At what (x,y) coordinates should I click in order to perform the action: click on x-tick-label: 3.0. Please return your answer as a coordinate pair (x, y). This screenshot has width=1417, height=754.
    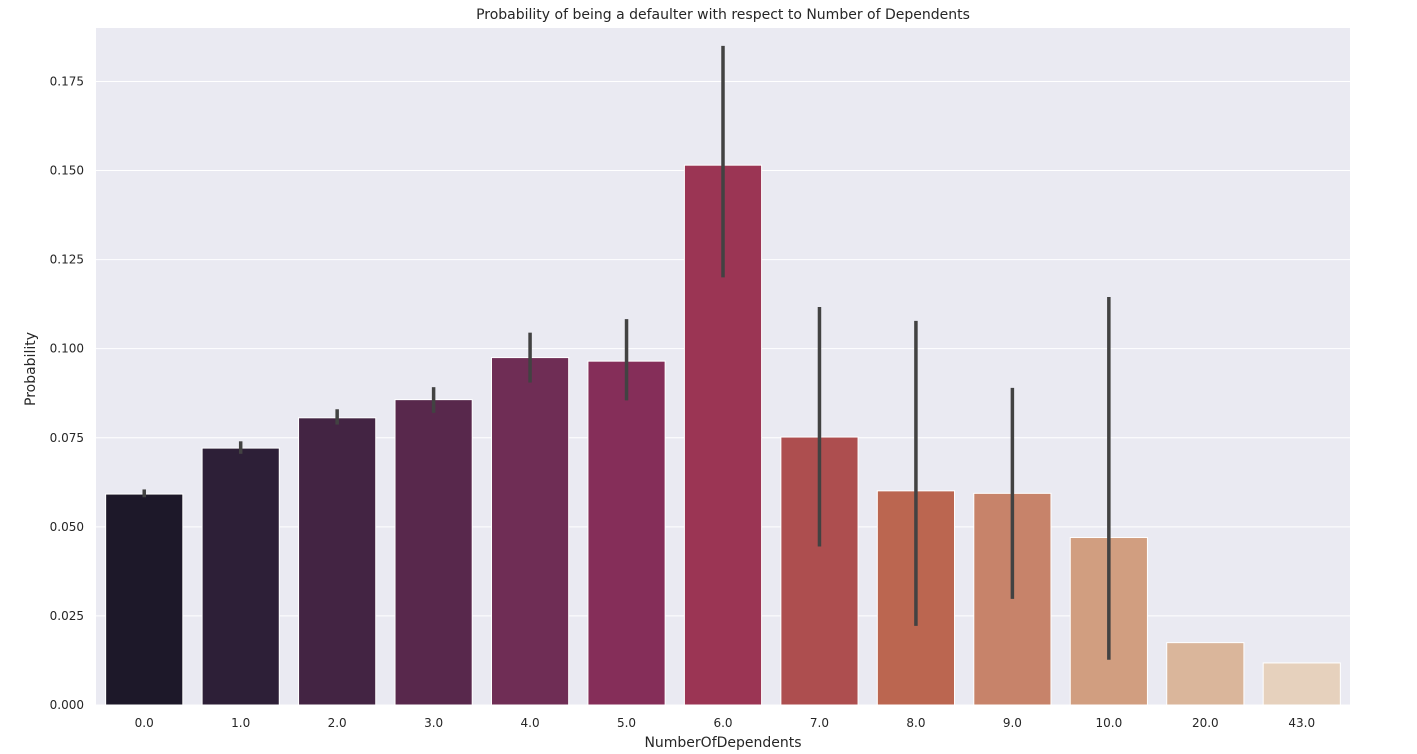
    Looking at the image, I should click on (433, 723).